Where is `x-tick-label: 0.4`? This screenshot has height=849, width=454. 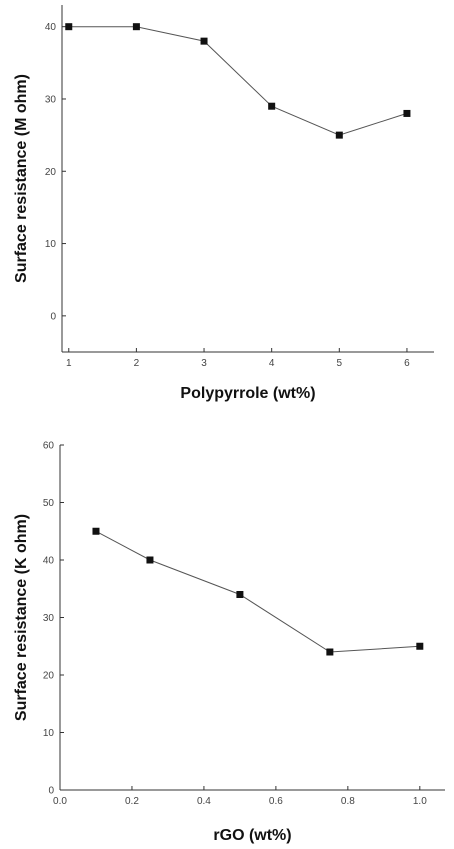
x-tick-label: 0.4 is located at coordinates (204, 801).